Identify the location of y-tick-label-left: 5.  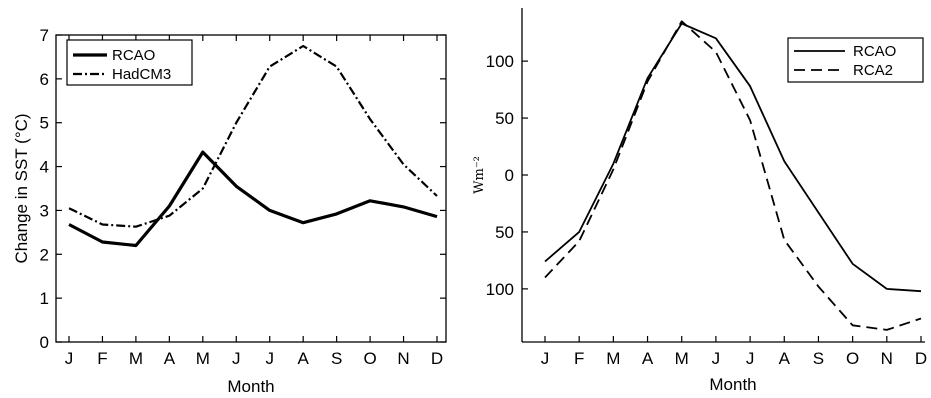
(44, 123).